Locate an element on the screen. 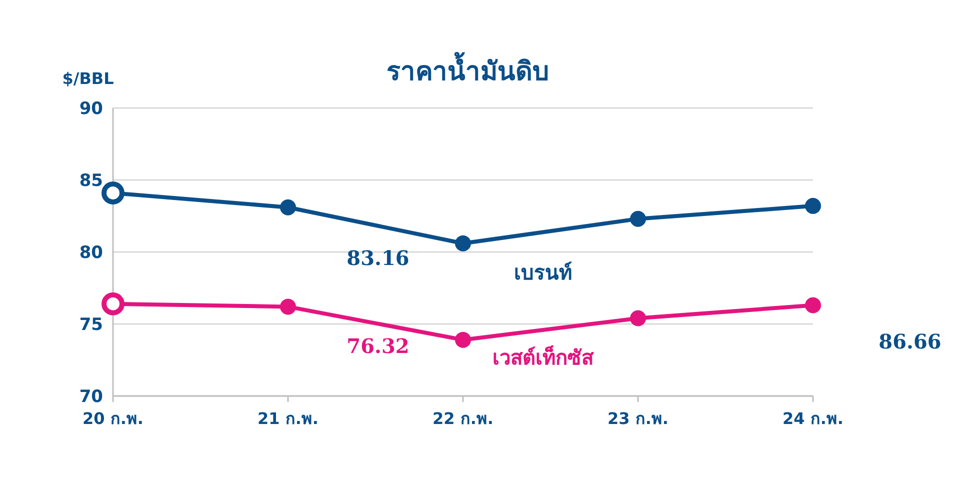 This screenshot has height=483, width=958. x-tick-label: 24 ก.พ. is located at coordinates (813, 418).